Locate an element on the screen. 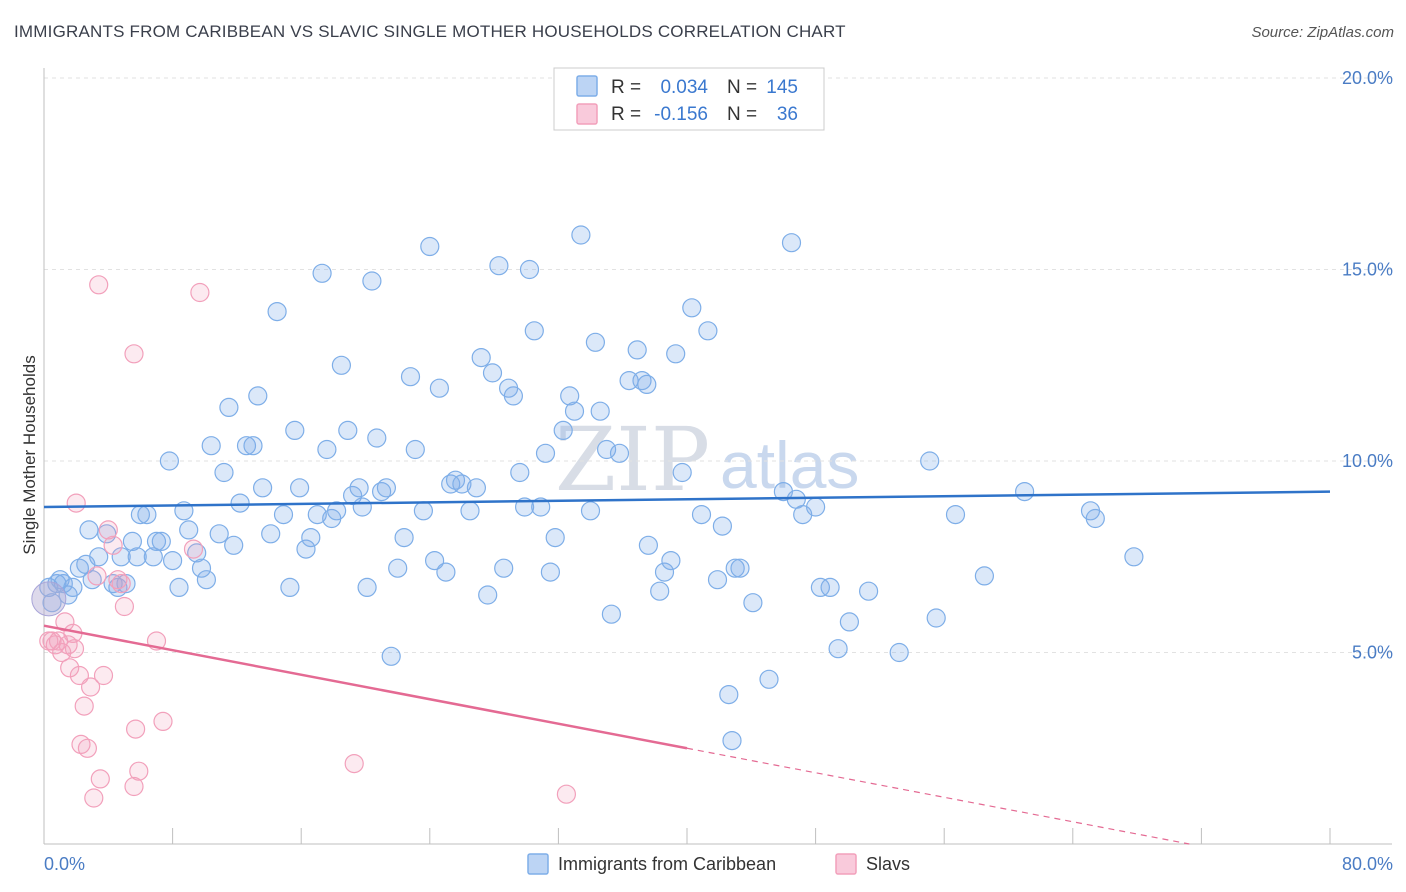  legend-r-value-1: 0.034 is located at coordinates (684, 87).